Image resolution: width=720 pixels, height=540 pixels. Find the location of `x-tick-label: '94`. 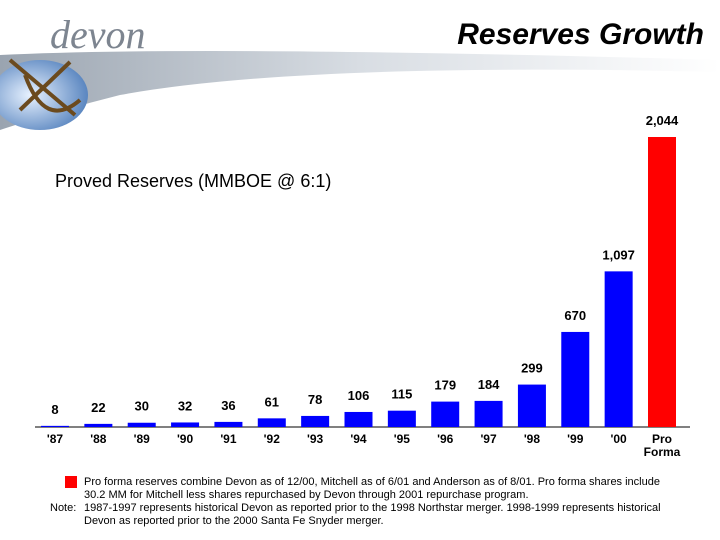

x-tick-label: '94 is located at coordinates (358, 439).